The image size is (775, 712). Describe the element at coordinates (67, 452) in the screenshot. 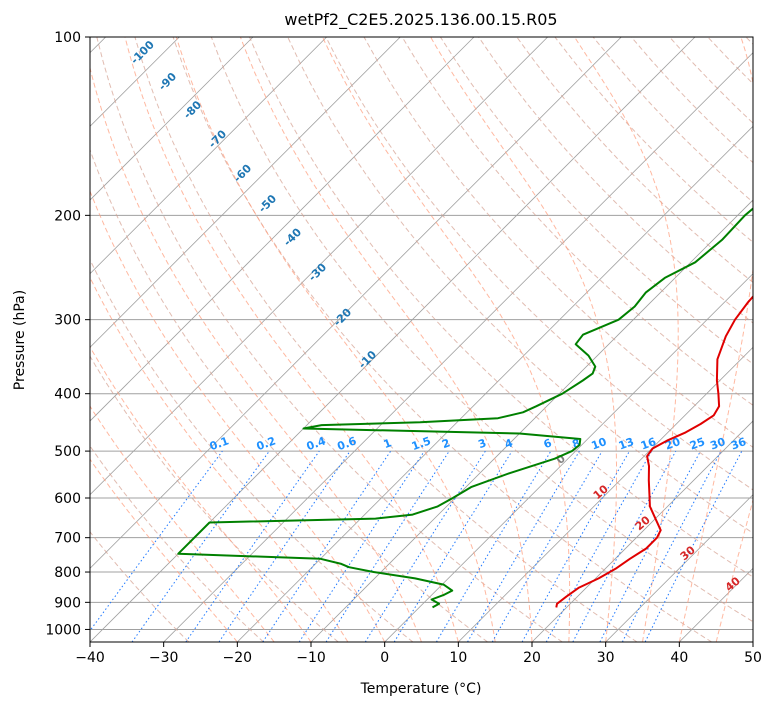

I see `y-tick-label: 500` at that location.